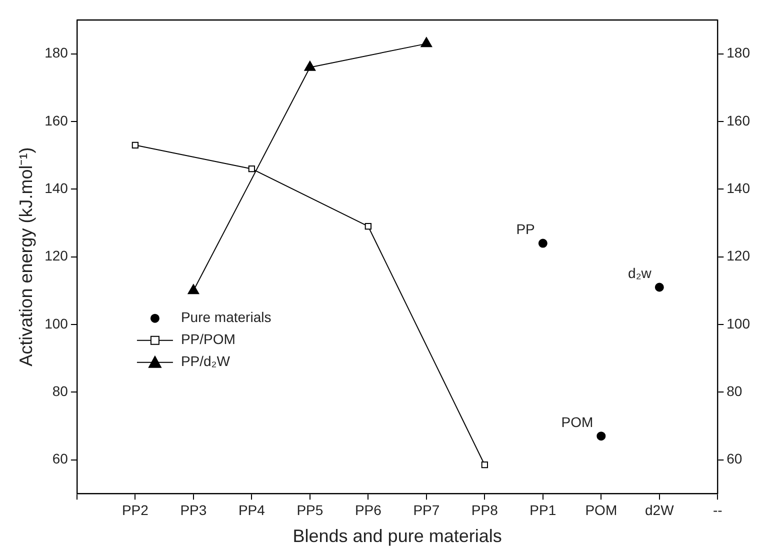  What do you see at coordinates (60, 390) in the screenshot?
I see `y-tick-label: 80` at bounding box center [60, 390].